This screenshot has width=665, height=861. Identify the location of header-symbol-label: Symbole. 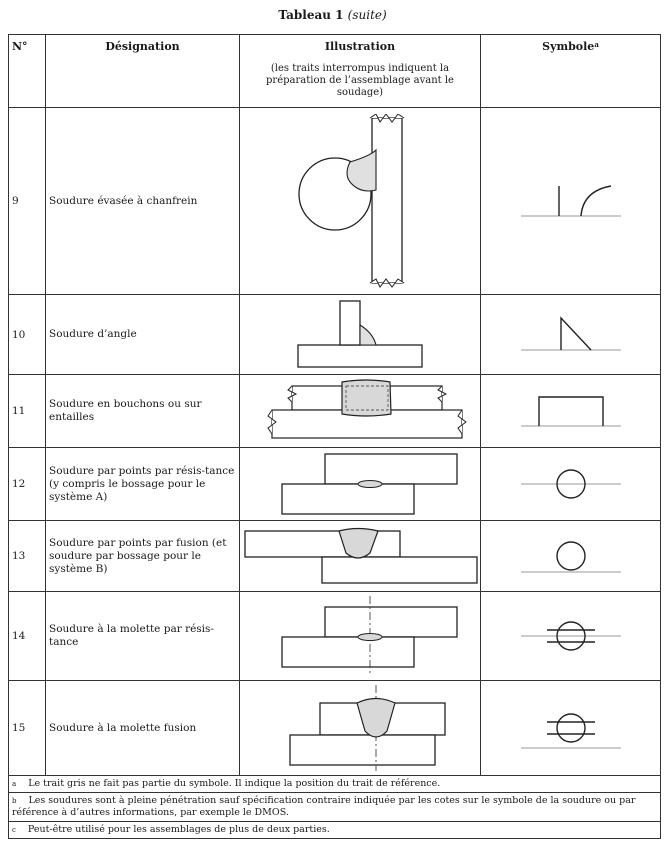
(568, 46).